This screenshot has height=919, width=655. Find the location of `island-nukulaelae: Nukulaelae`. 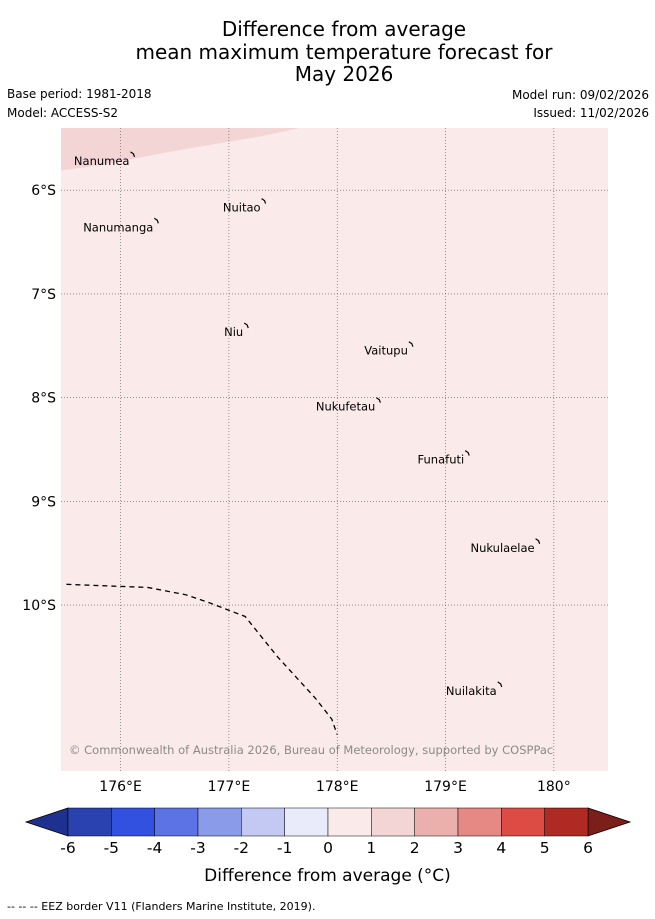

island-nukulaelae: Nukulaelae is located at coordinates (505, 546).